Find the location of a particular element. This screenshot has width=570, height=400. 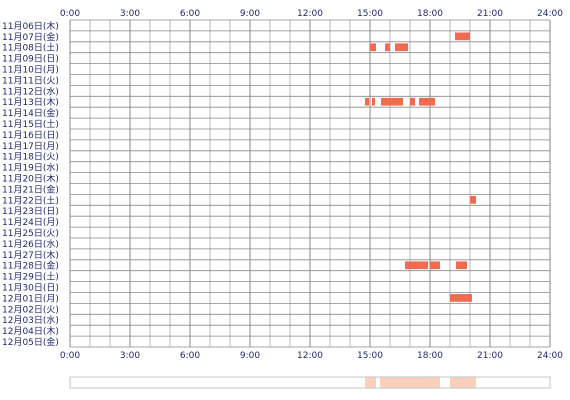

x-tick-label-bottom: 0:00 is located at coordinates (70, 356).